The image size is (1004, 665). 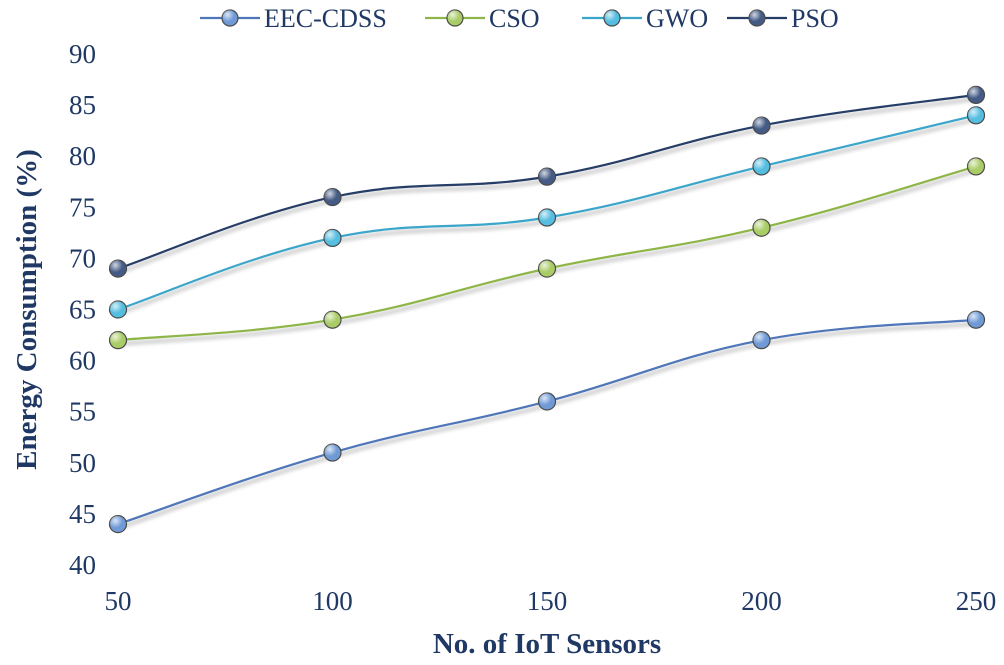 I want to click on y-tick-label: 55, so click(x=82, y=412).